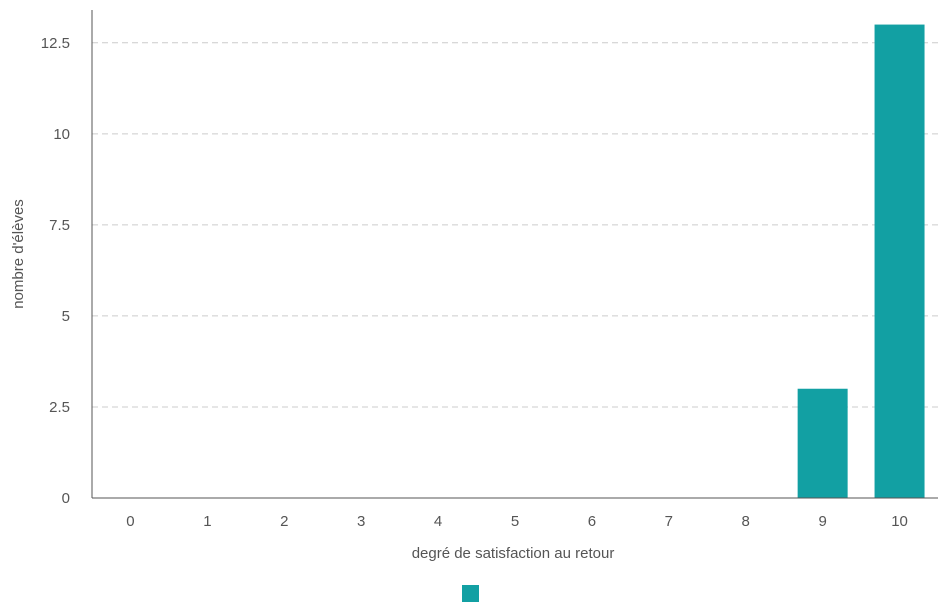 The width and height of the screenshot is (938, 603). I want to click on x-tick-label: 0, so click(130, 521).